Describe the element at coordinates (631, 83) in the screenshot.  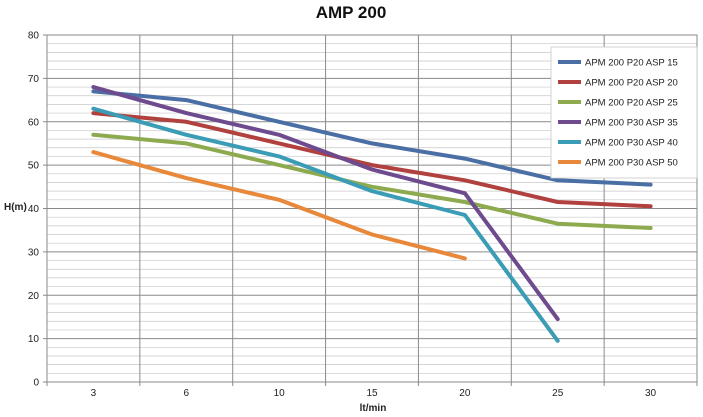
I see `legend-entry: APM 200 P20 ASP 20` at that location.